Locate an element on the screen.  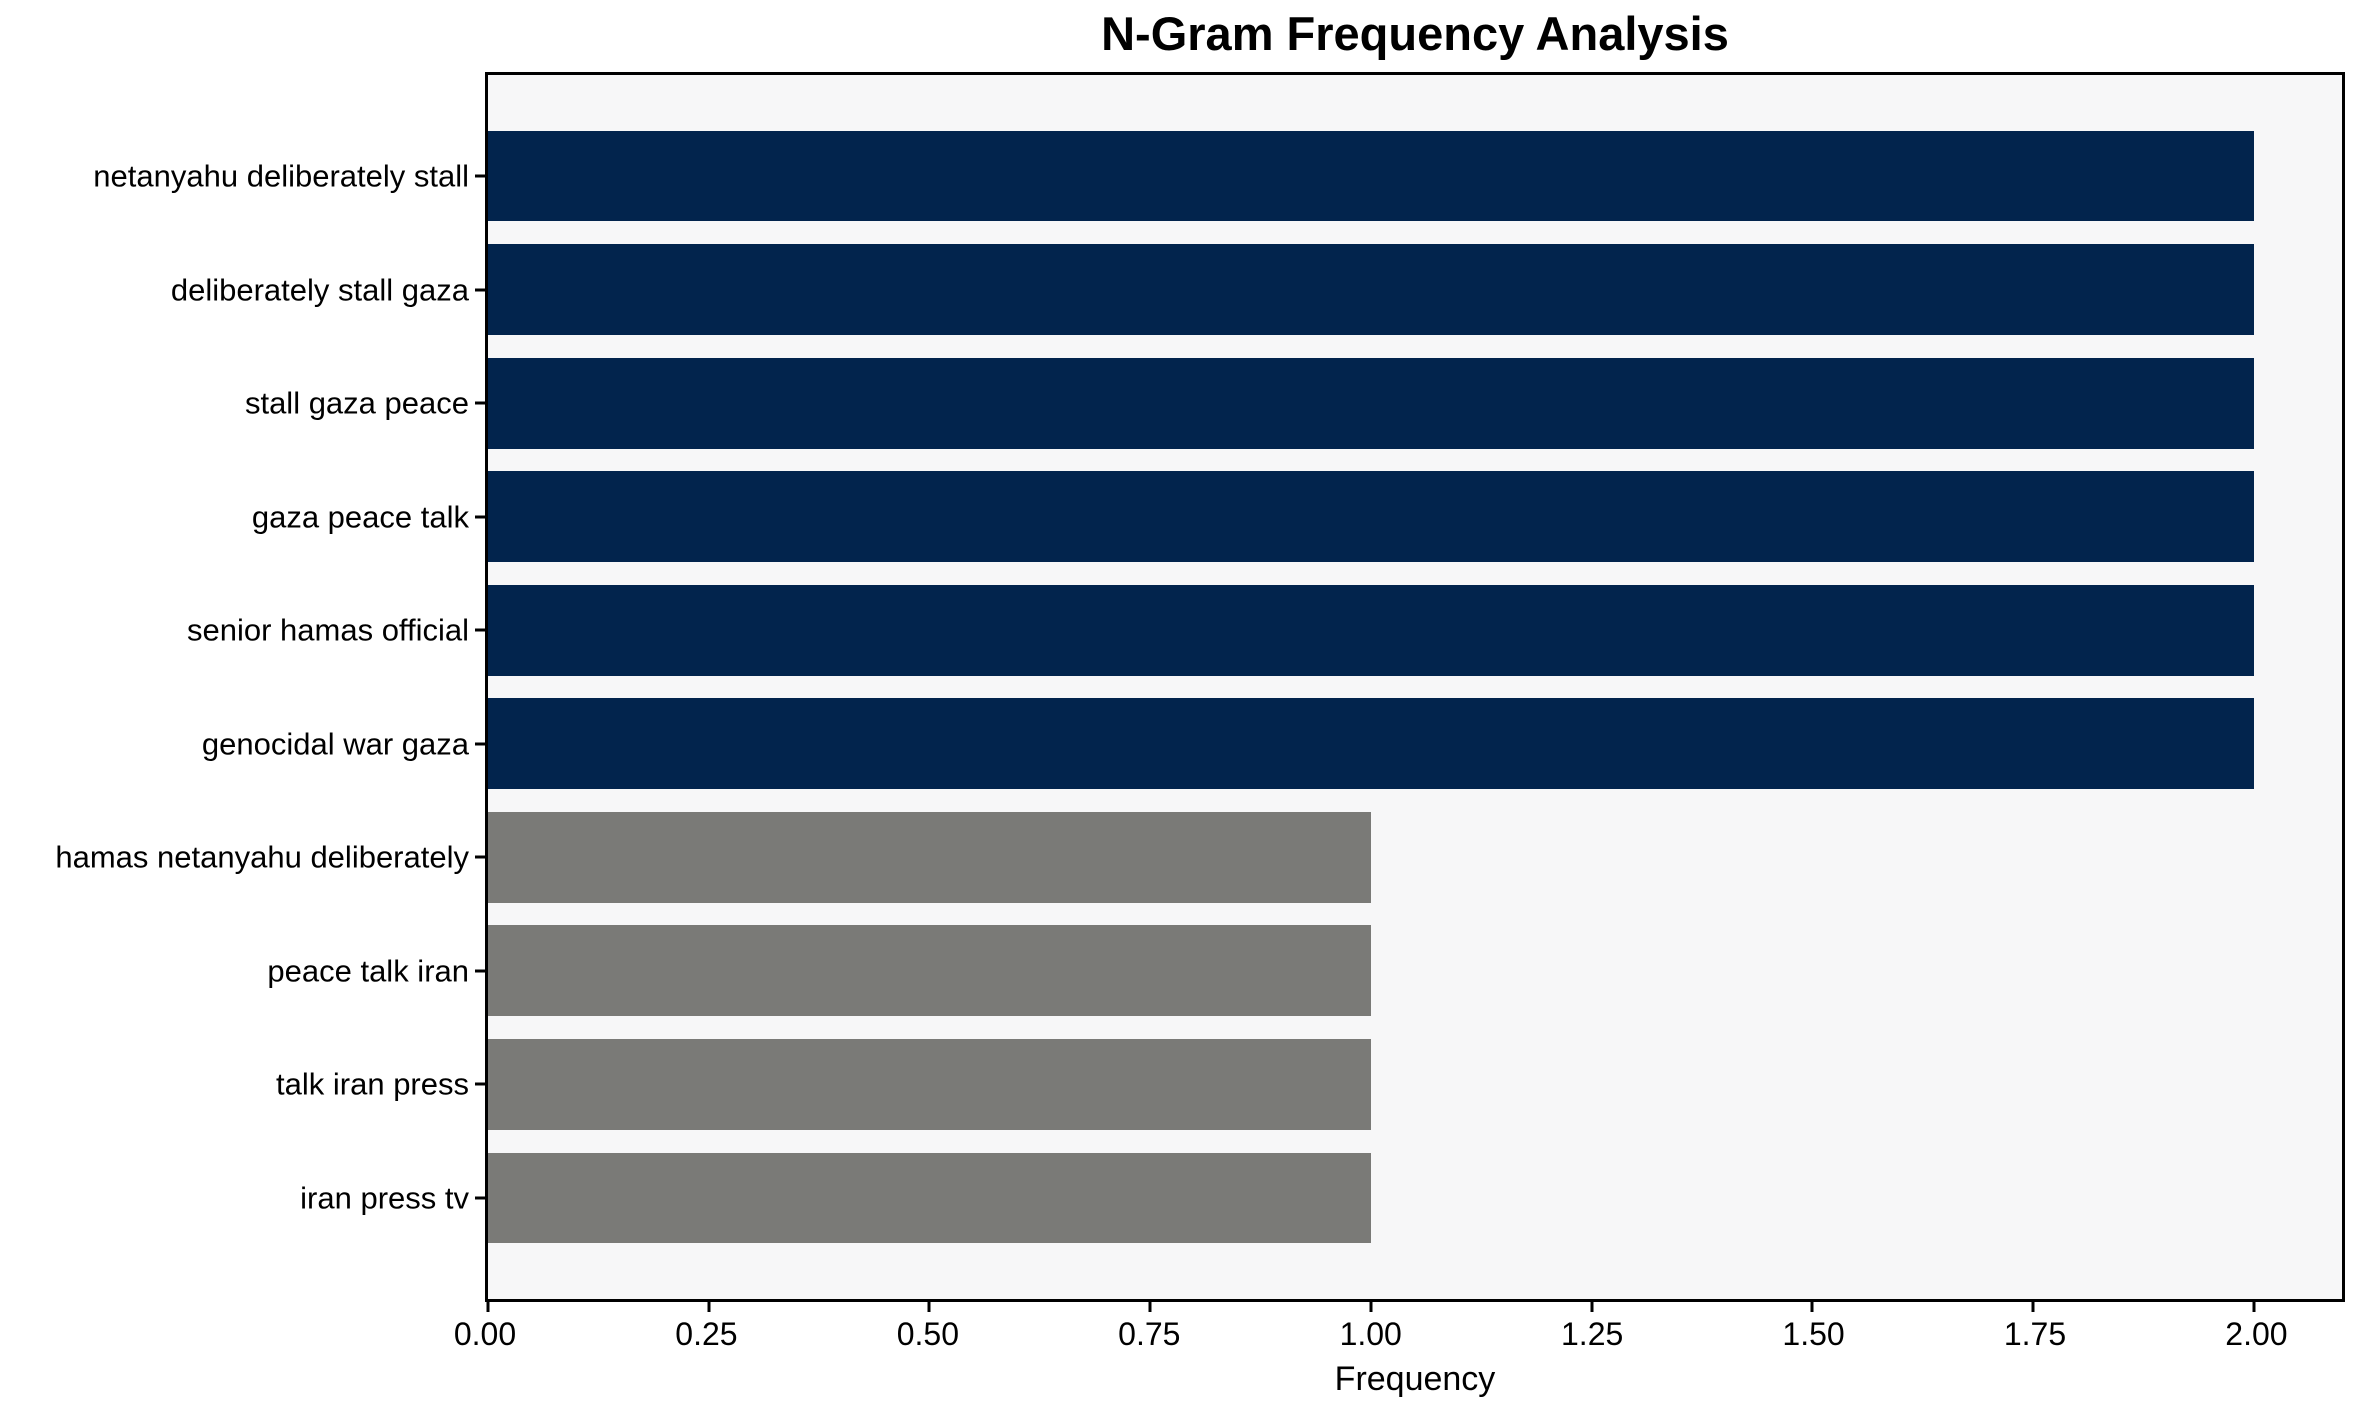
x-tick-label: 2.00 is located at coordinates (2256, 1334).